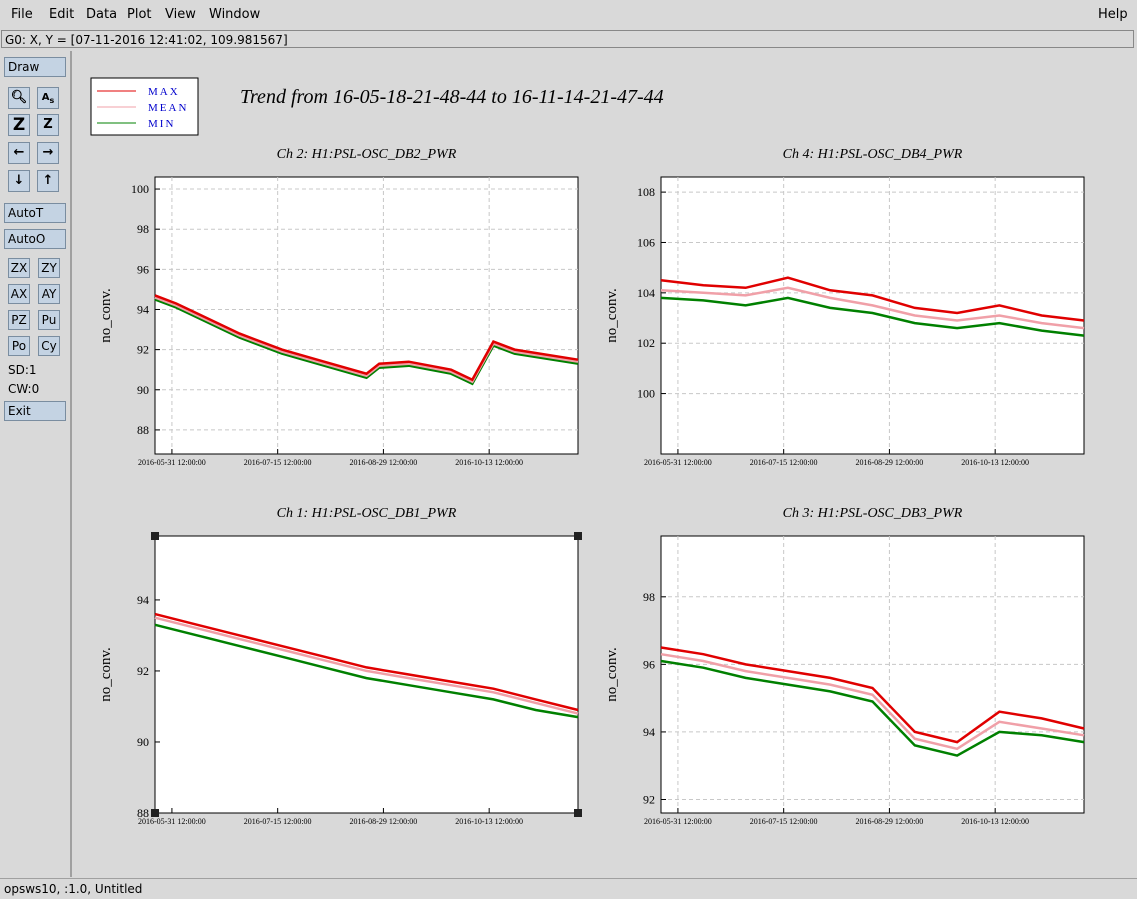  I want to click on legend-label-mean: MEAN, so click(168, 108).